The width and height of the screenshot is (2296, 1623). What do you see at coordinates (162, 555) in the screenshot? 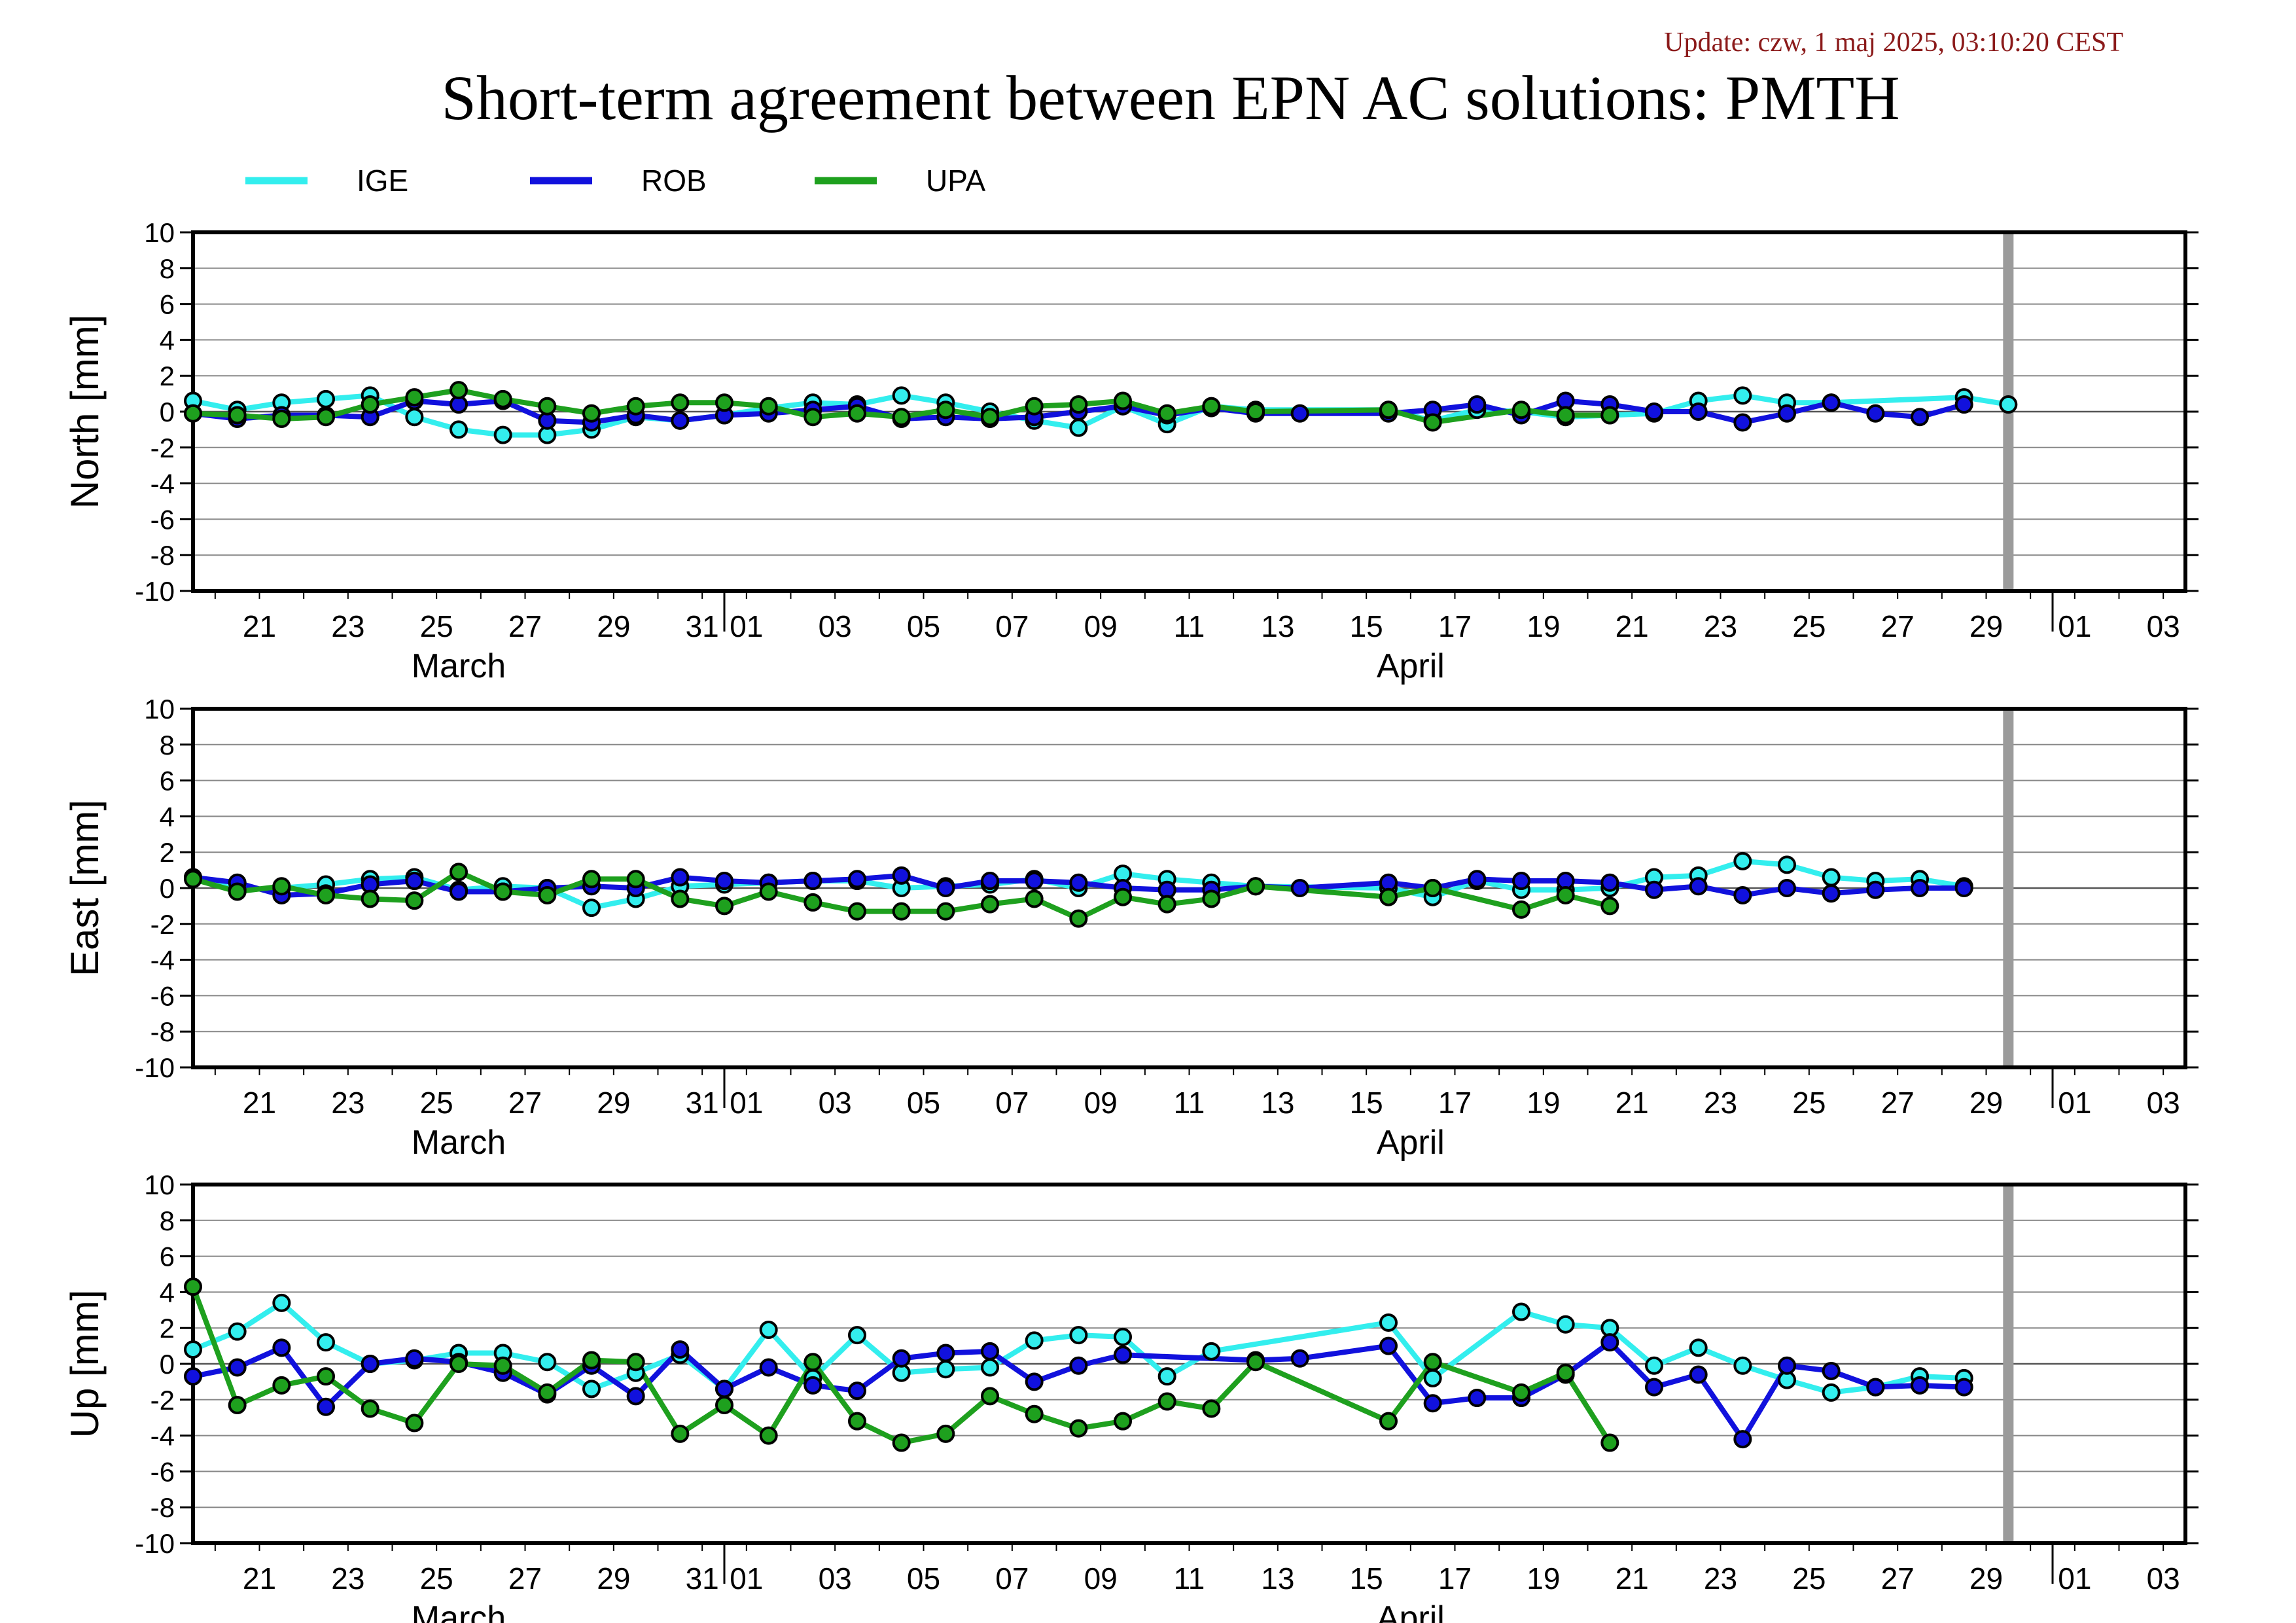
I see `y-tick-label: -8` at bounding box center [162, 555].